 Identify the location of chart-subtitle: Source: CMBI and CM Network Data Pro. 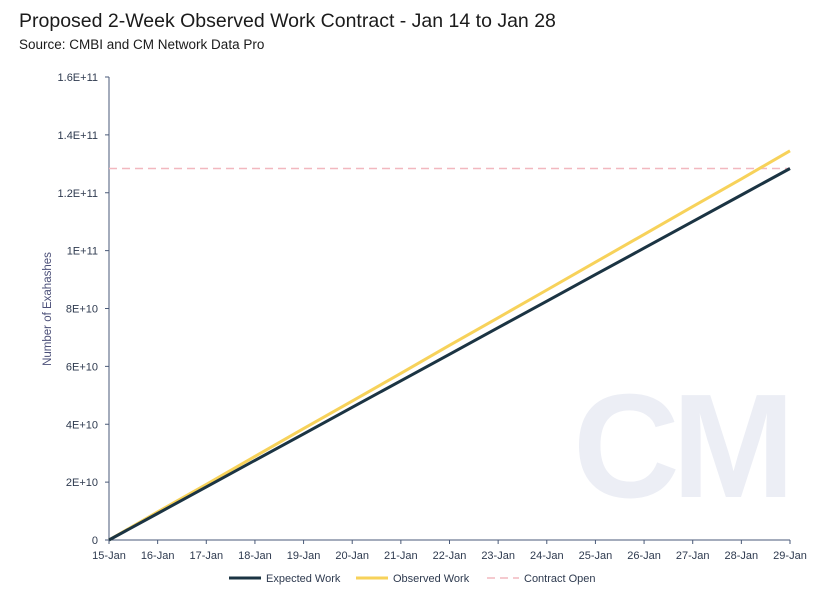
(142, 44).